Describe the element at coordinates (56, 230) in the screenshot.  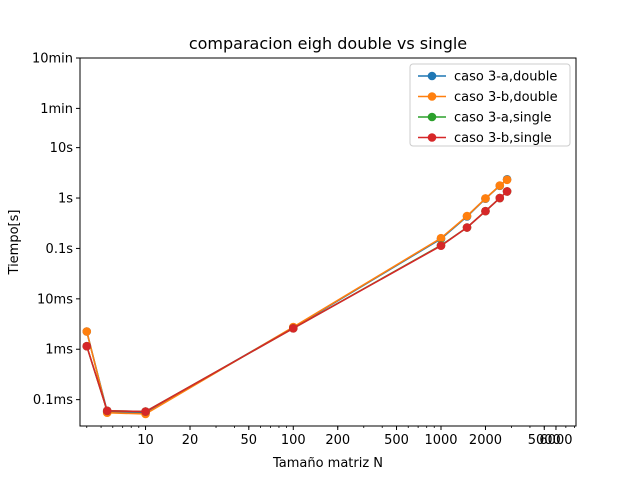
I see `y-axis: 0.1ms 1ms 10ms 0.1s 1s 10s 1min 10min` at that location.